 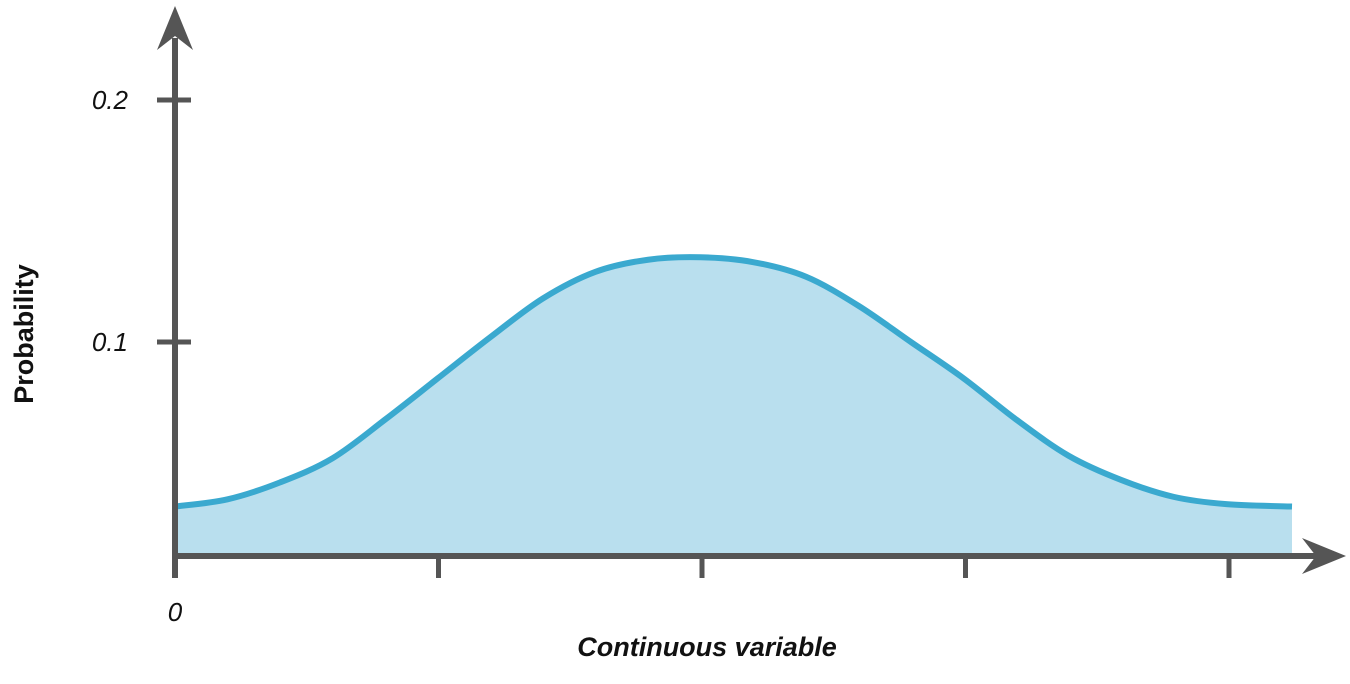 What do you see at coordinates (700, 591) in the screenshot?
I see `x-ticks-group: 0` at bounding box center [700, 591].